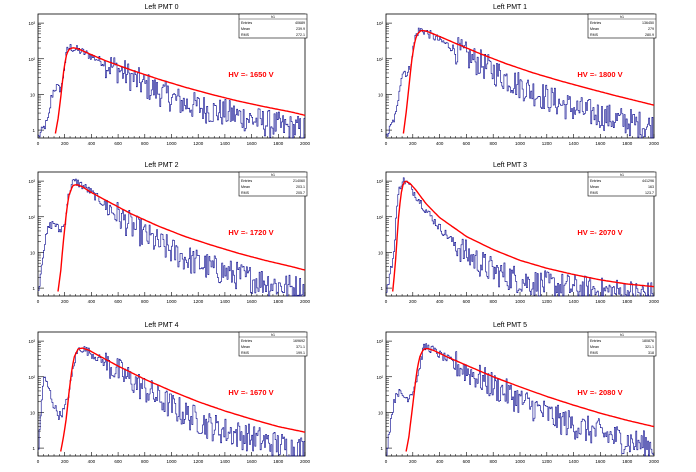 Image resolution: width=696 pixels, height=472 pixels. Describe the element at coordinates (648, 23) in the screenshot. I see `stats-value: 136450` at that location.